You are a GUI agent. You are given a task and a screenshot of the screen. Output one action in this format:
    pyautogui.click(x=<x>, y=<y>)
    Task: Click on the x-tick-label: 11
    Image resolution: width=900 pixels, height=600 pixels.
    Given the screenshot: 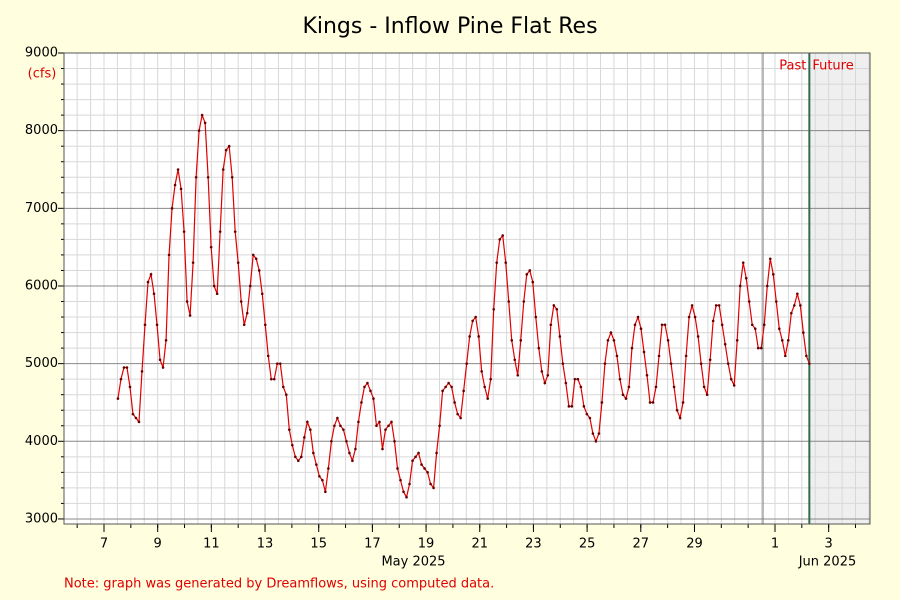 What is the action you would take?
    pyautogui.click(x=211, y=544)
    